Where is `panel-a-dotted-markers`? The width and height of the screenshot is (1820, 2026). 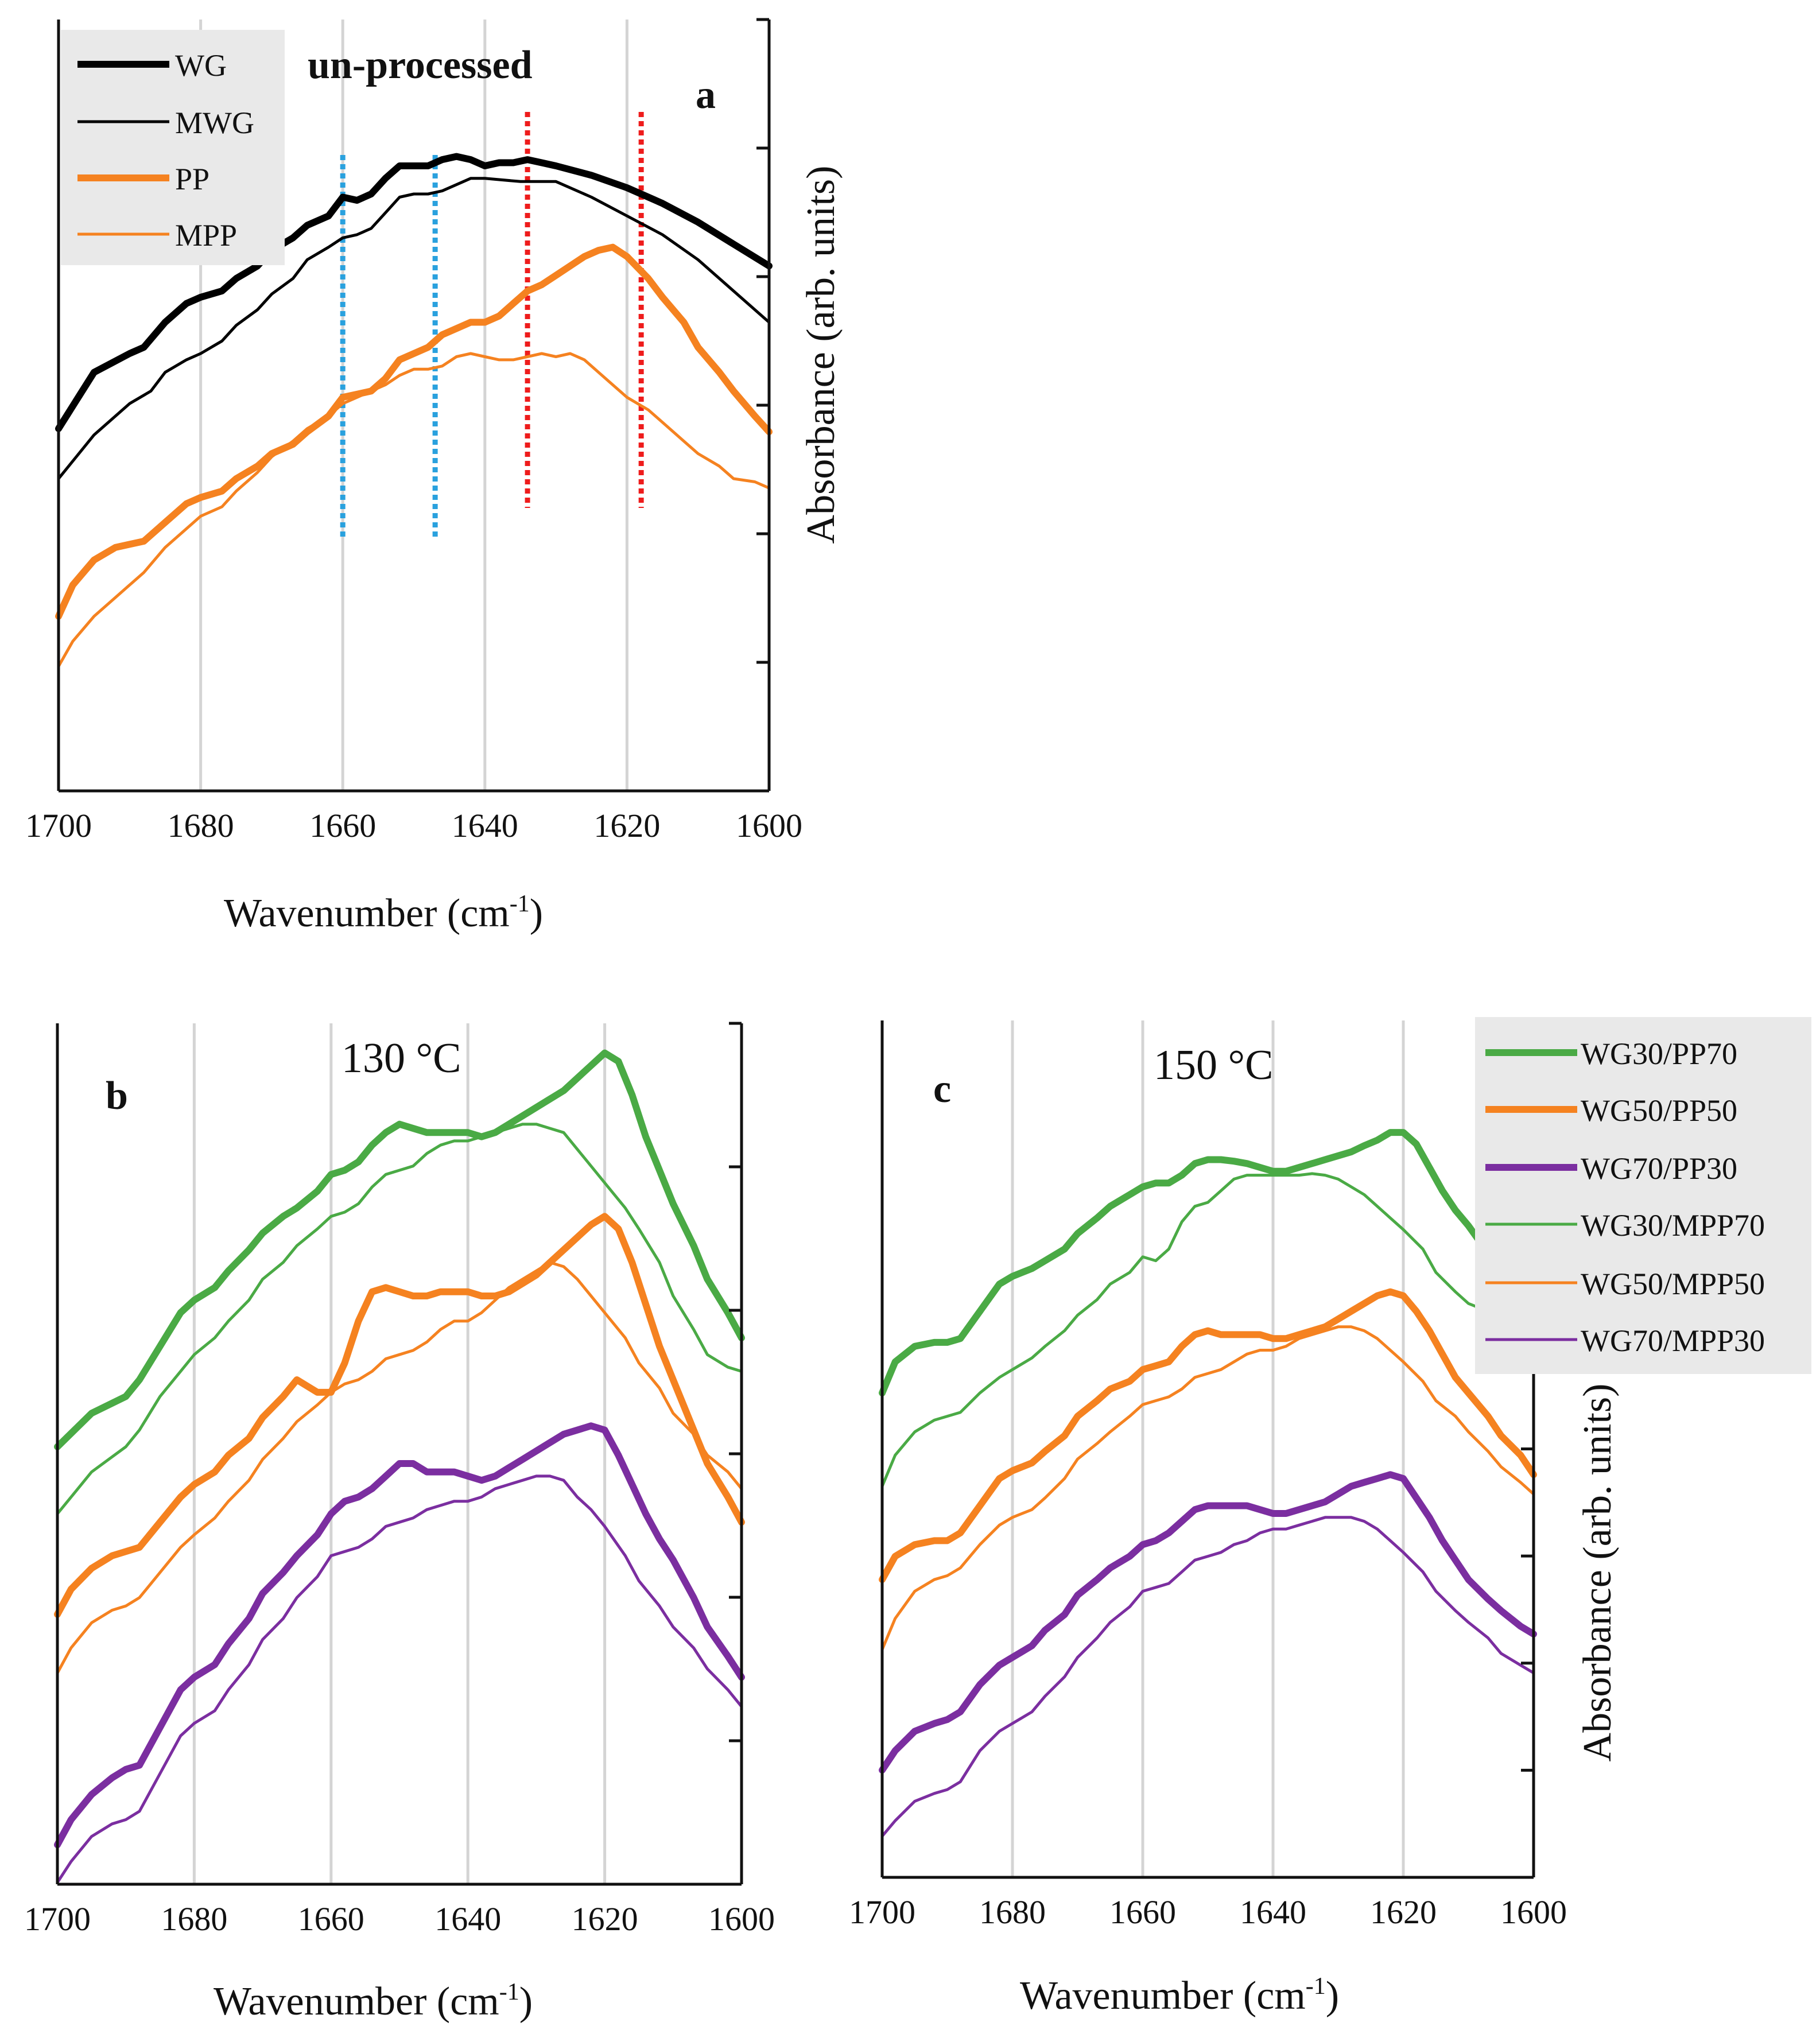 panel-a-dotted-markers is located at coordinates (492, 324).